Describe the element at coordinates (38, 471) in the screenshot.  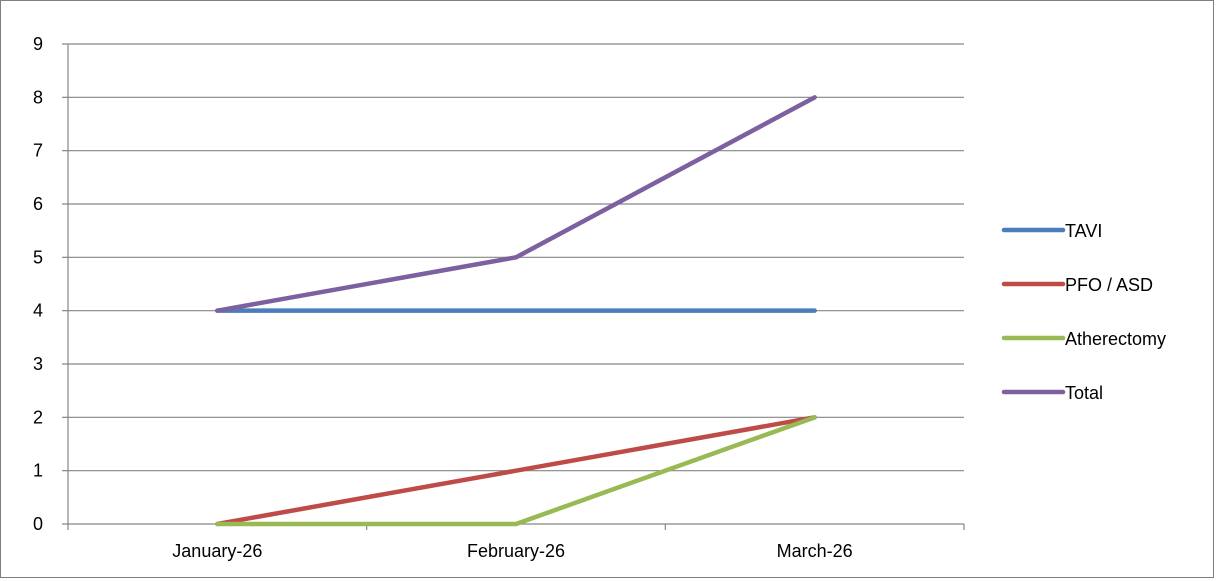
I see `y-tick-label: 1` at that location.